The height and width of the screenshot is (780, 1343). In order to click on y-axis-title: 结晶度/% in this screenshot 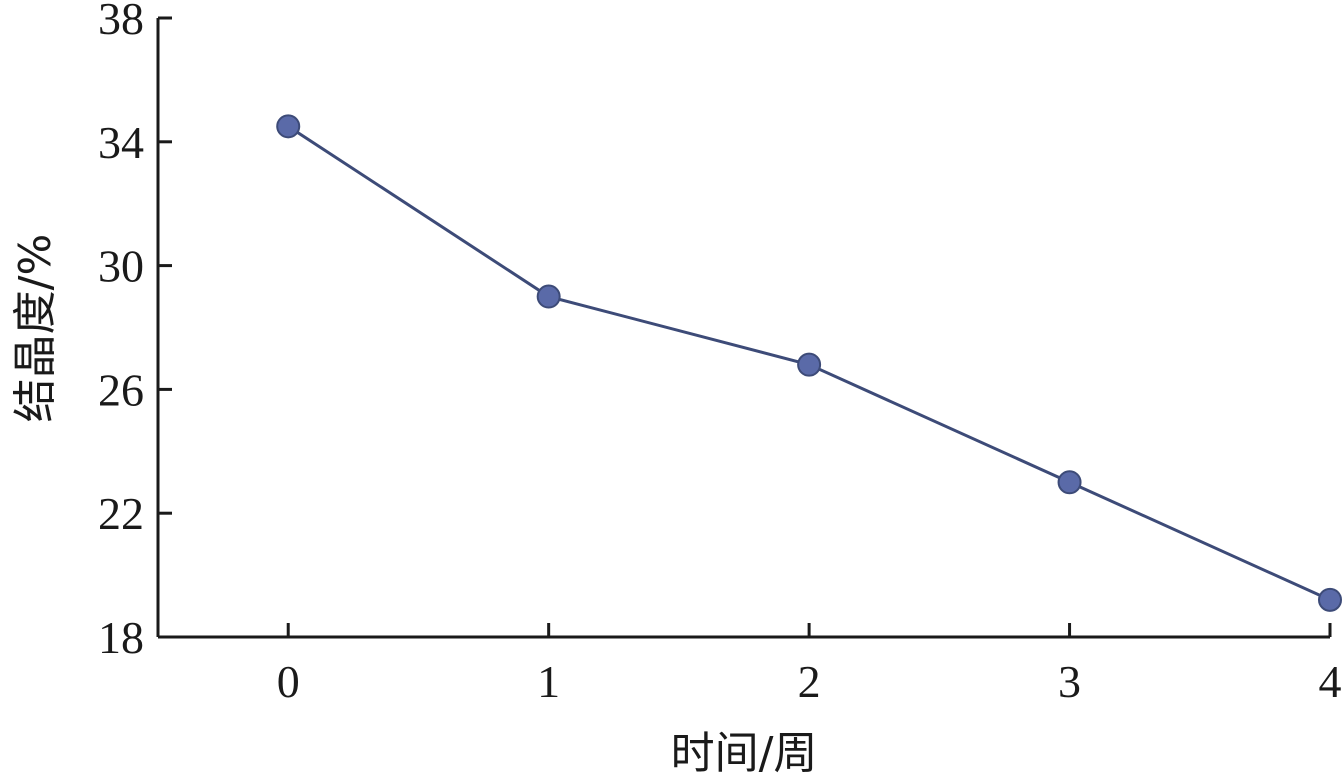, I will do `click(35, 328)`.